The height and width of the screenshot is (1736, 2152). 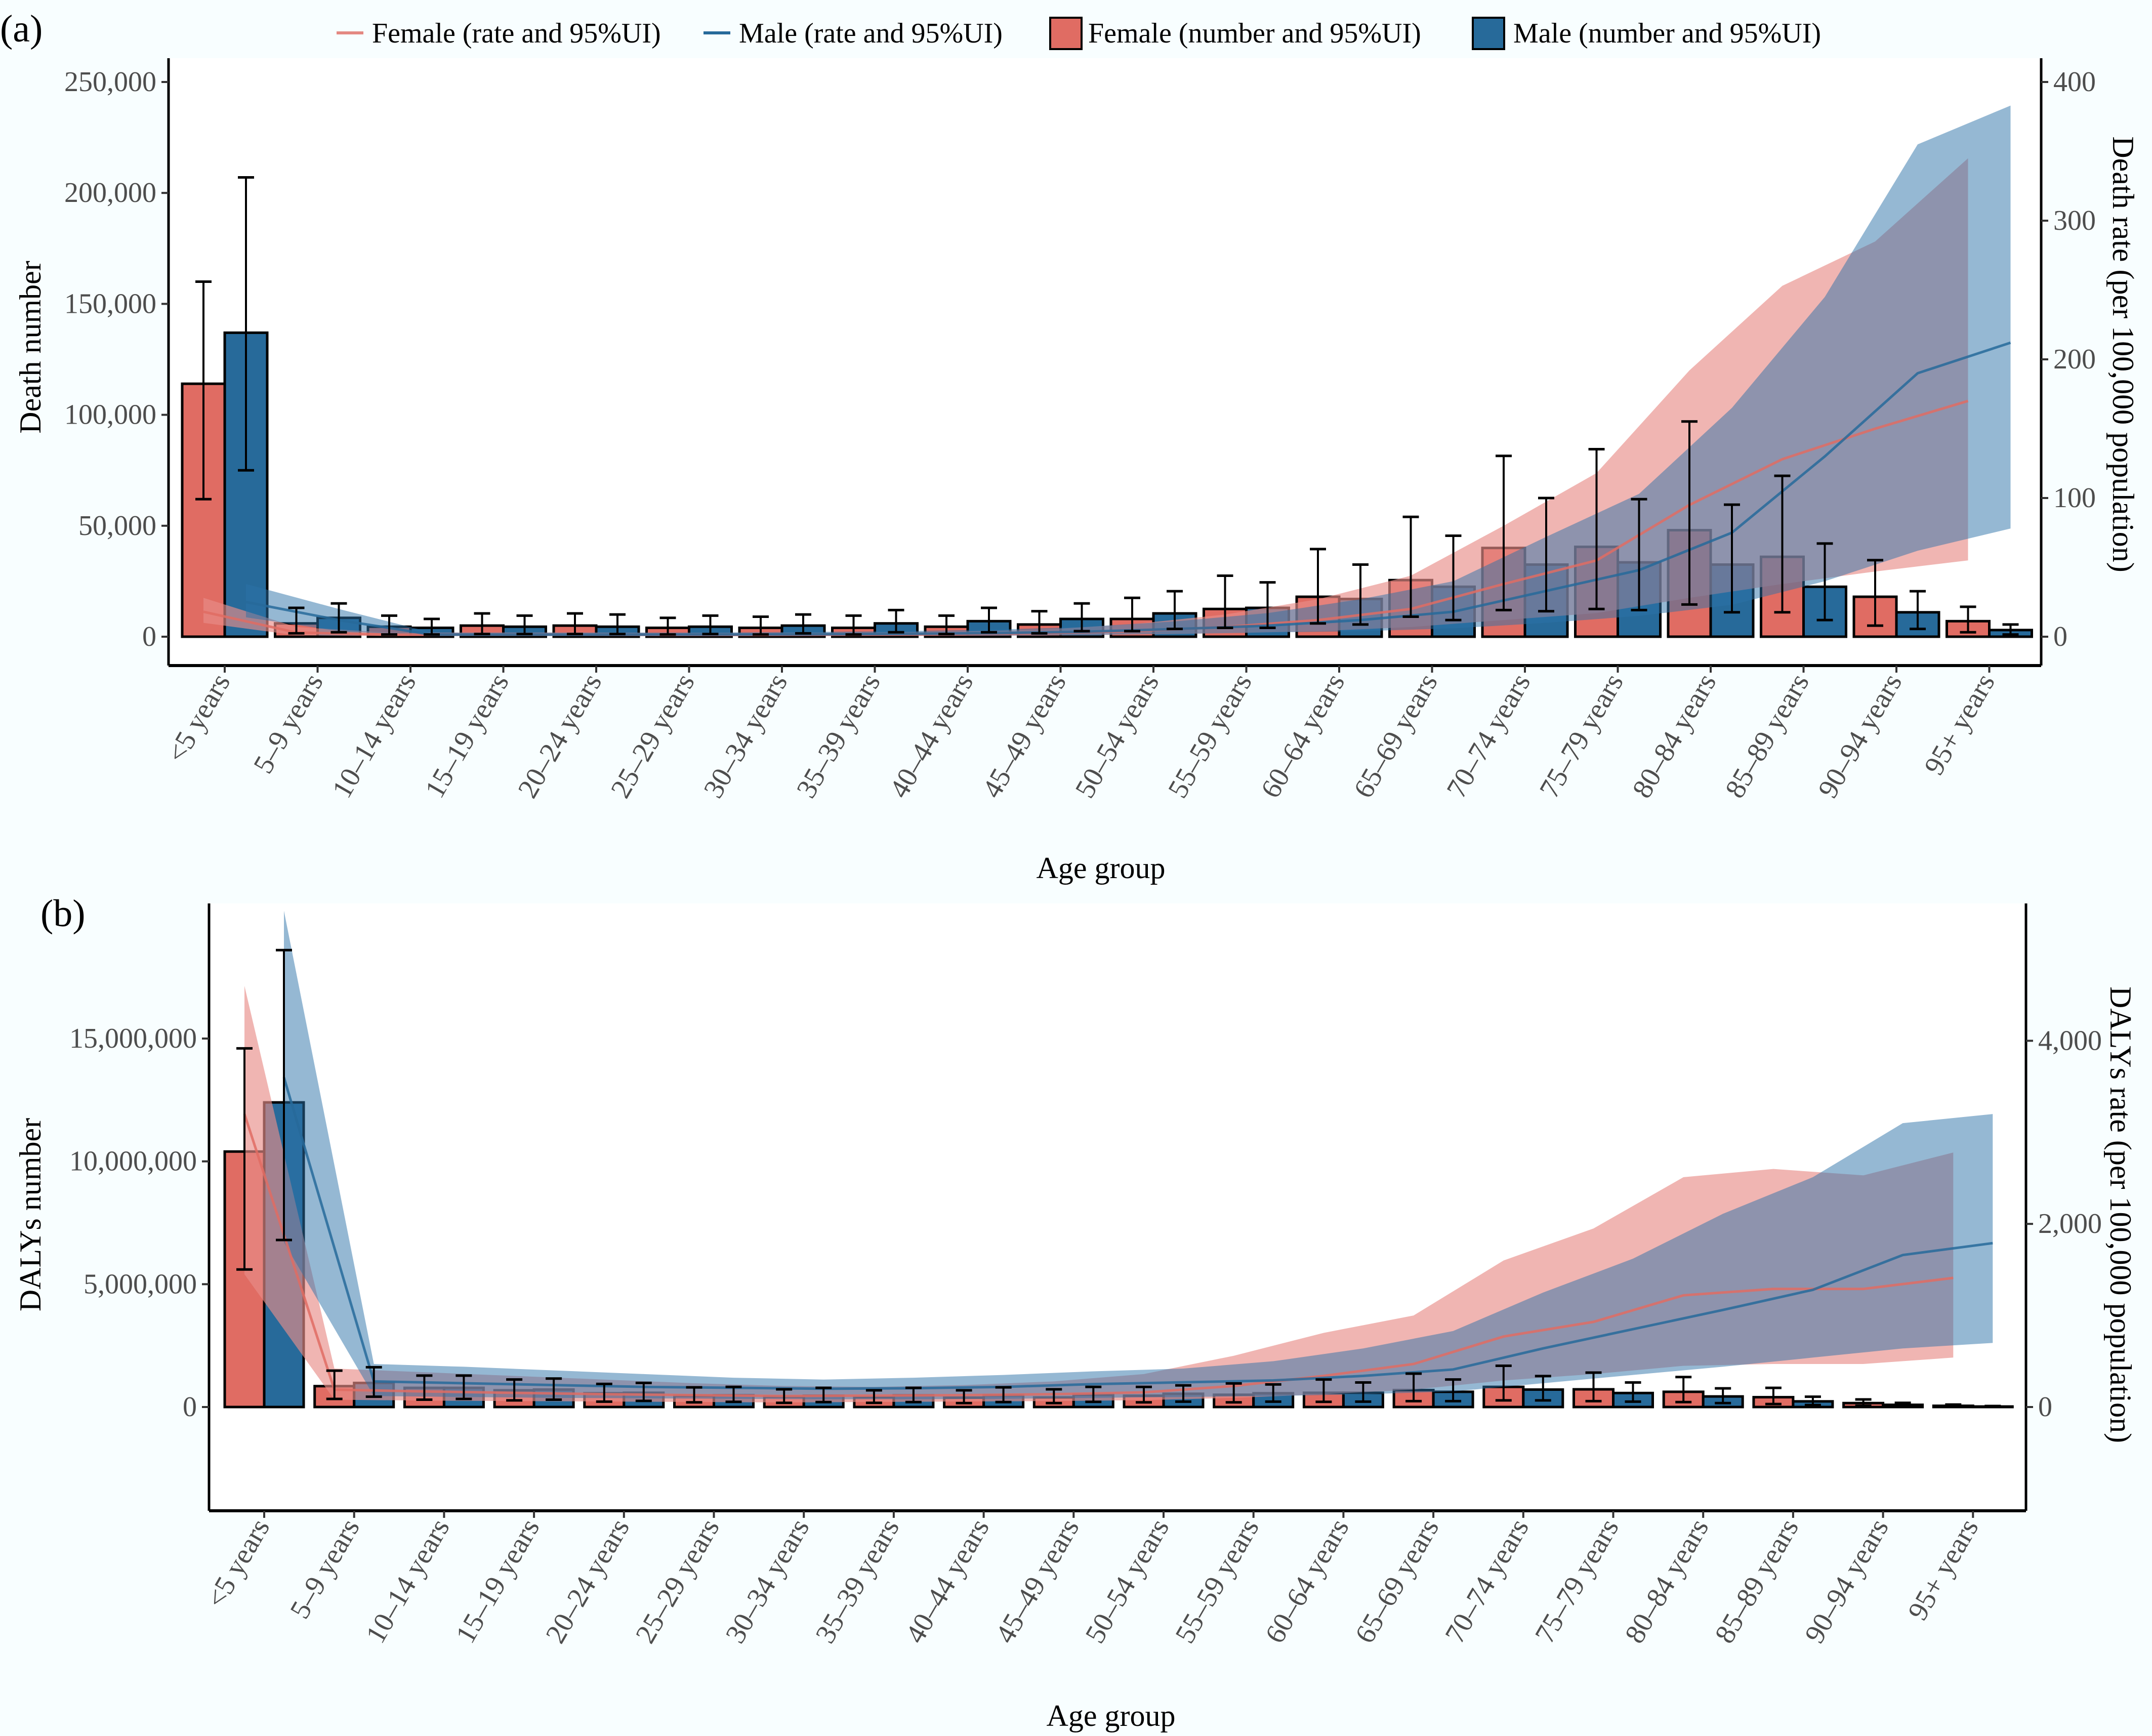 What do you see at coordinates (30, 347) in the screenshot?
I see `panel-a-y-axis-title: Death number` at bounding box center [30, 347].